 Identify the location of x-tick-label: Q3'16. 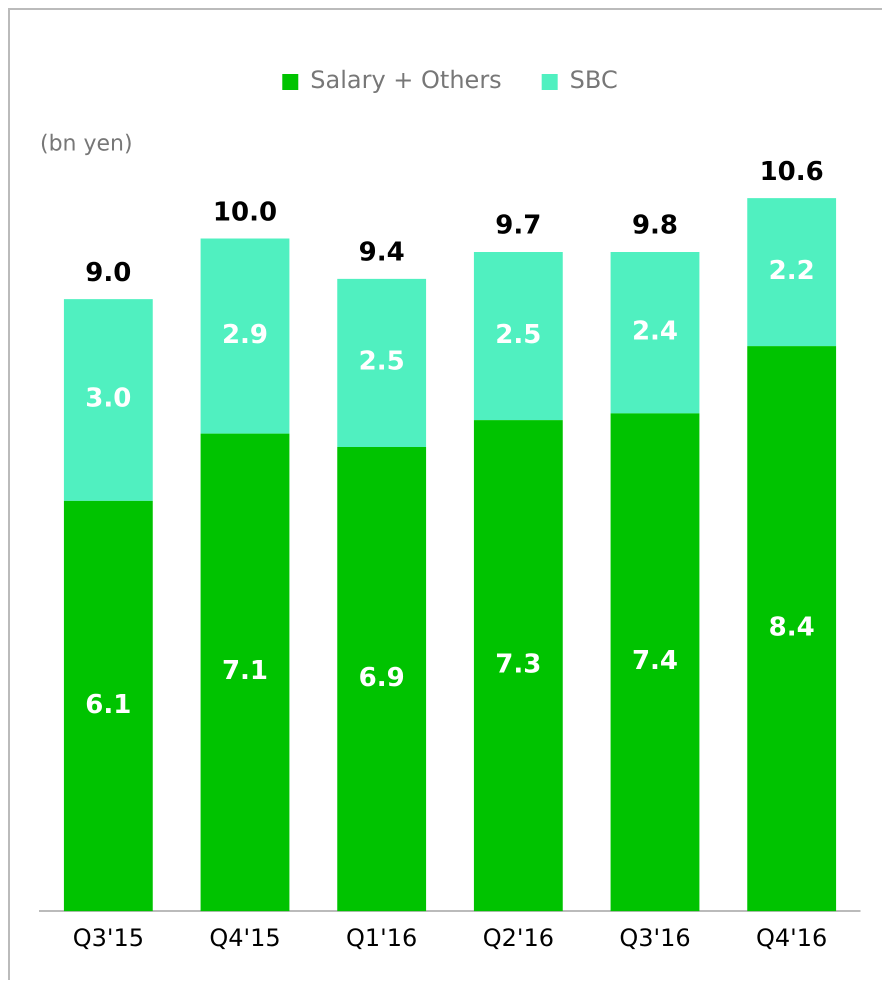
(655, 938).